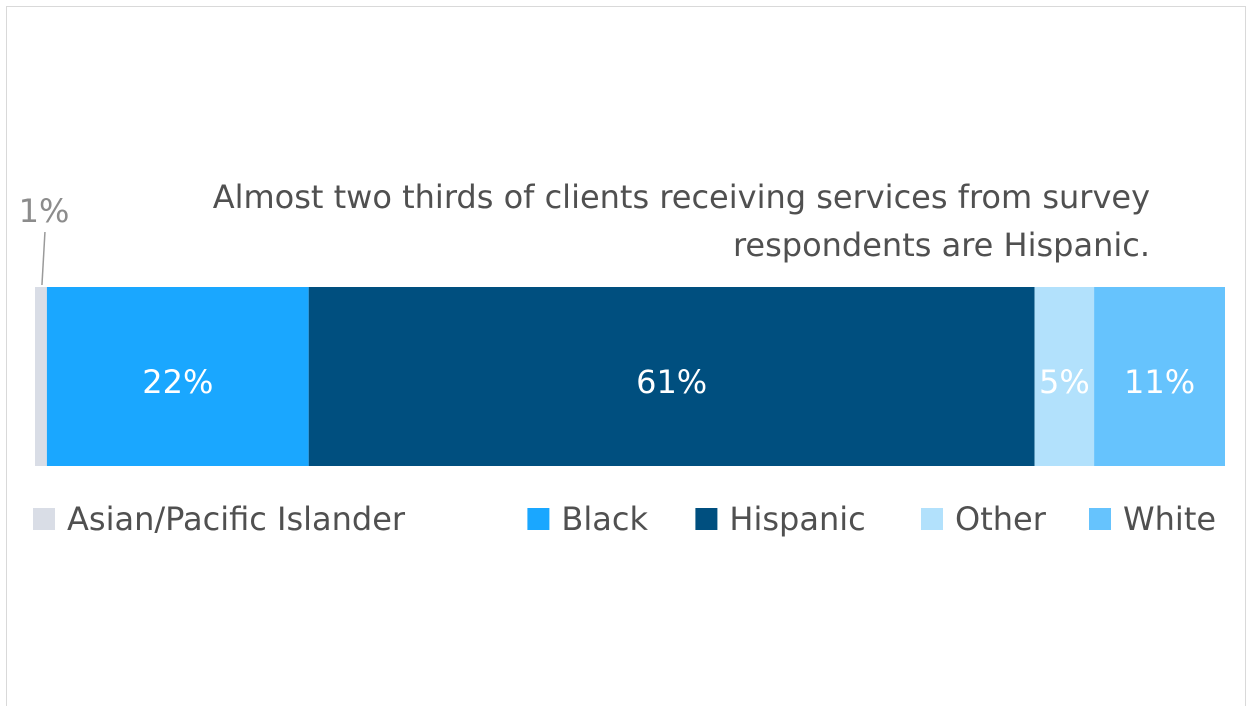  I want to click on bar-segment-black, so click(177, 376).